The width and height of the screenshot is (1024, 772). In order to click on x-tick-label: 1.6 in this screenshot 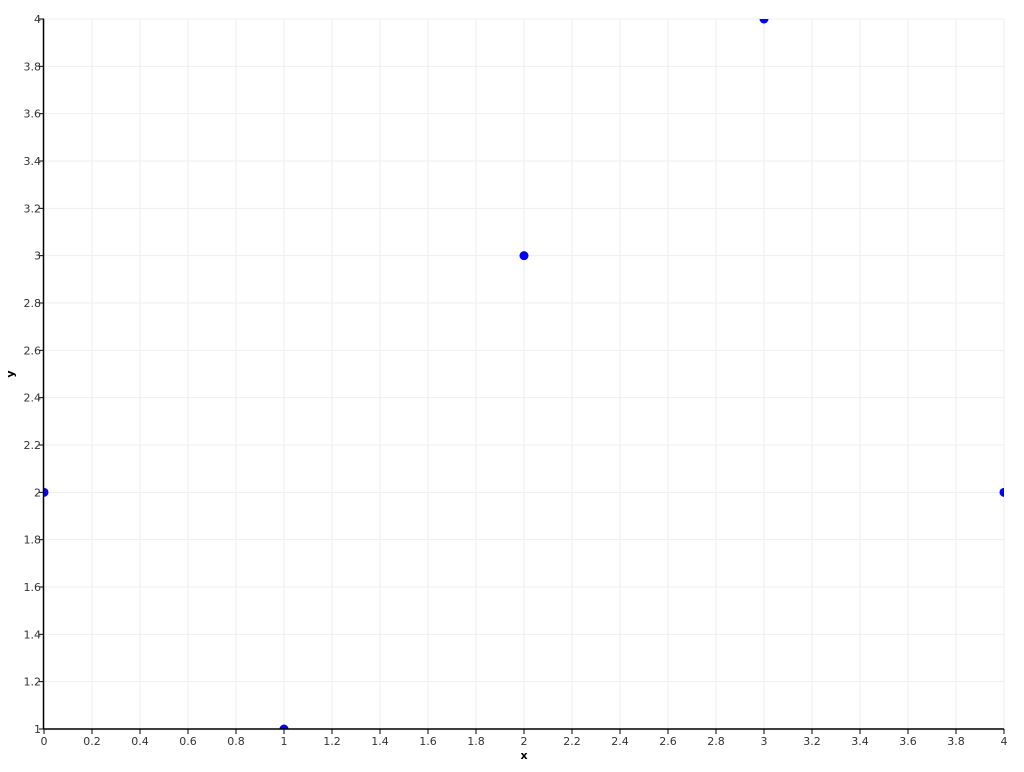, I will do `click(428, 741)`.